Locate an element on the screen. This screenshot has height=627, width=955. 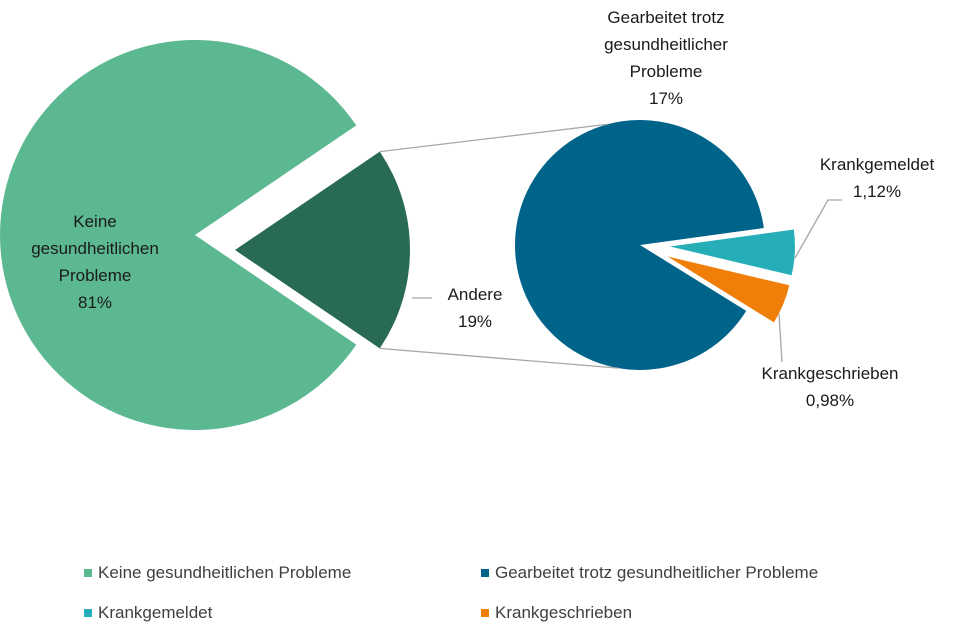
legend-item: Krankgeschrieben is located at coordinates (556, 613).